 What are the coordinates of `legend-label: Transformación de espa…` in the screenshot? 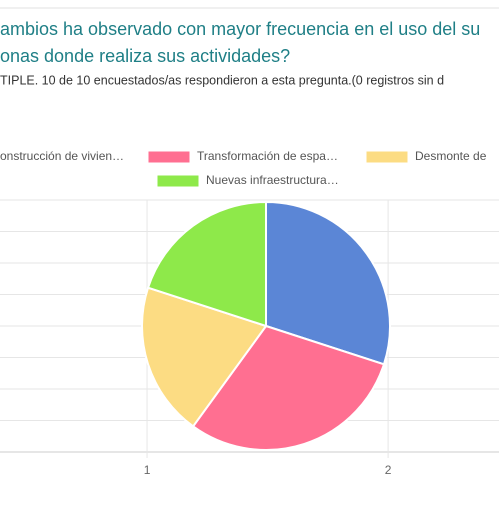 It's located at (267, 156).